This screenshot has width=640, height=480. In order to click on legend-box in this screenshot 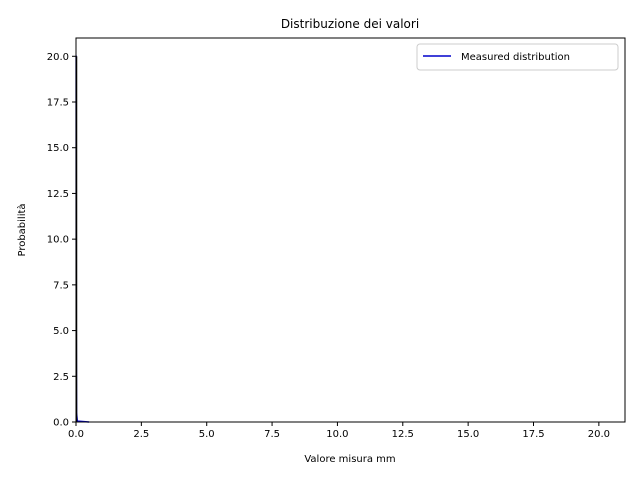, I will do `click(517, 57)`.